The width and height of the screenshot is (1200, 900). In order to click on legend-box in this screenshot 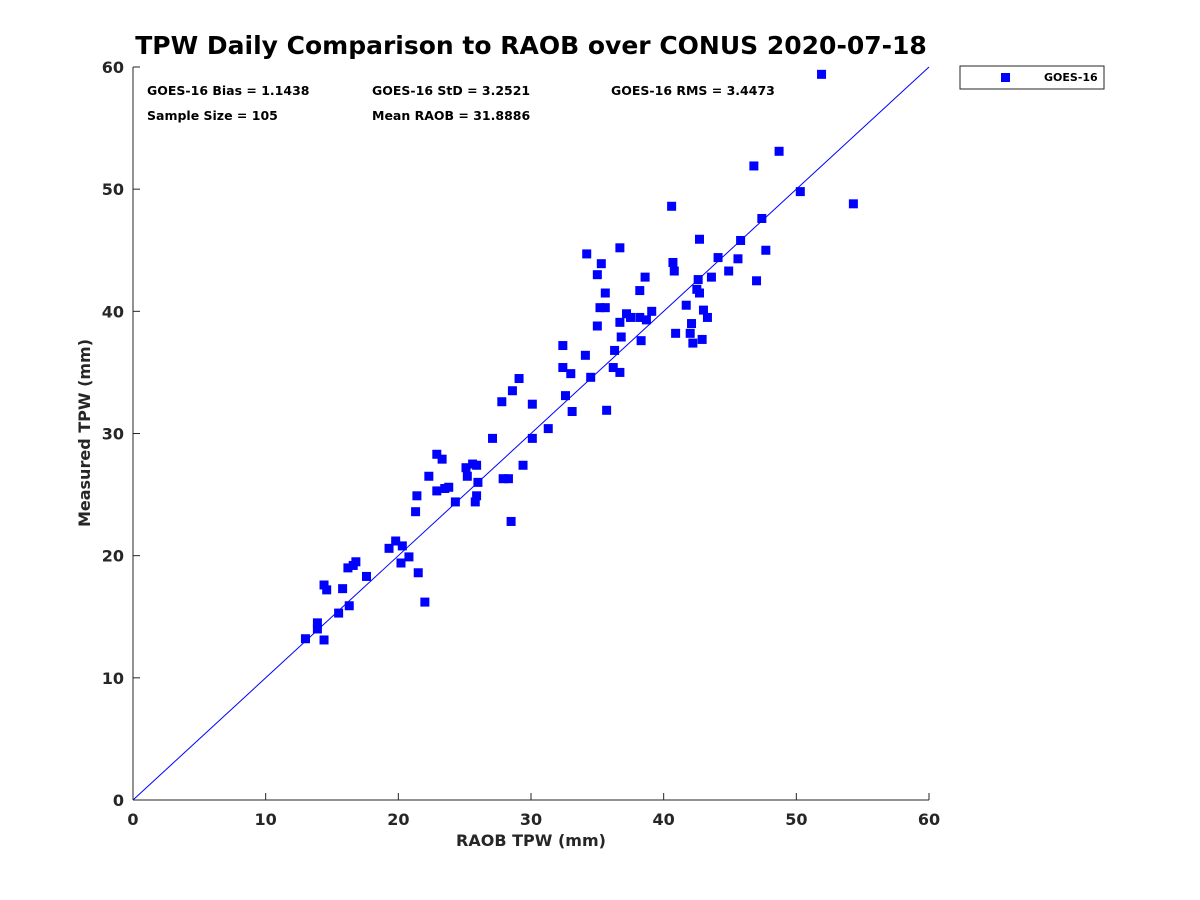, I will do `click(1032, 77)`.